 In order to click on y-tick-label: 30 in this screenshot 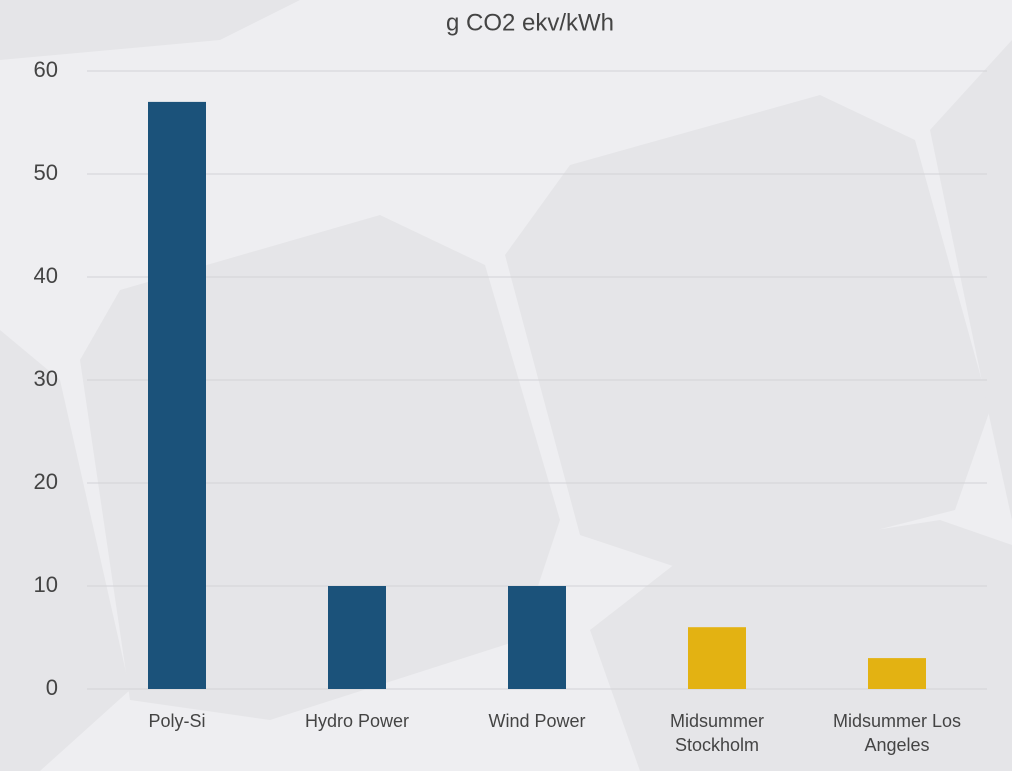, I will do `click(46, 378)`.